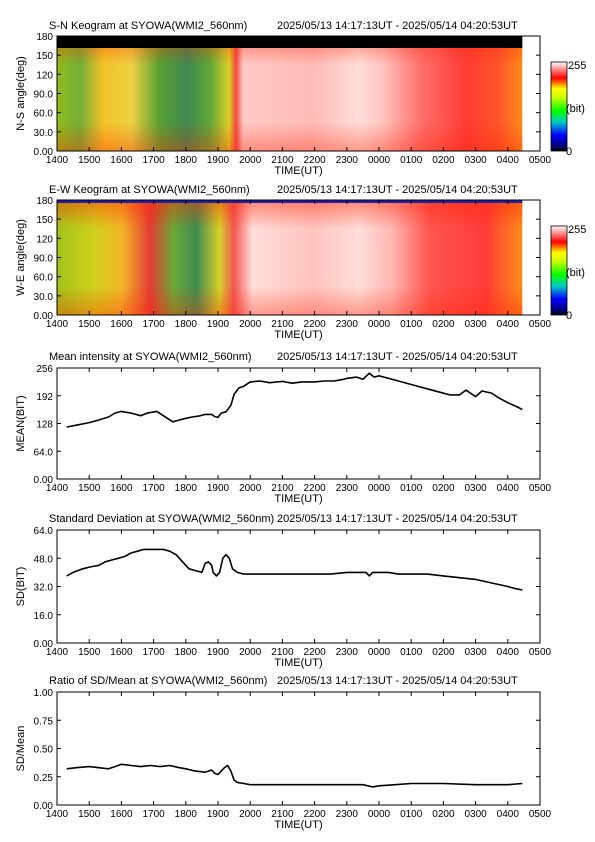 Image resolution: width=595 pixels, height=842 pixels. Describe the element at coordinates (44, 750) in the screenshot. I see `y-tick-label: 0.50` at that location.